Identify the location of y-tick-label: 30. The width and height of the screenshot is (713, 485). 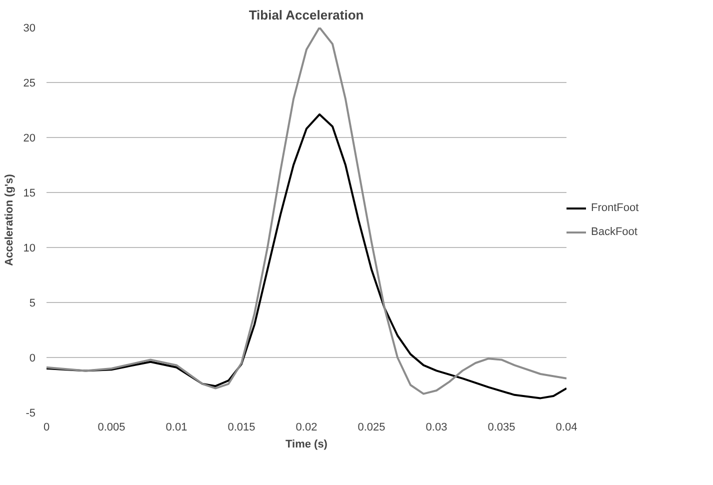
(29, 28).